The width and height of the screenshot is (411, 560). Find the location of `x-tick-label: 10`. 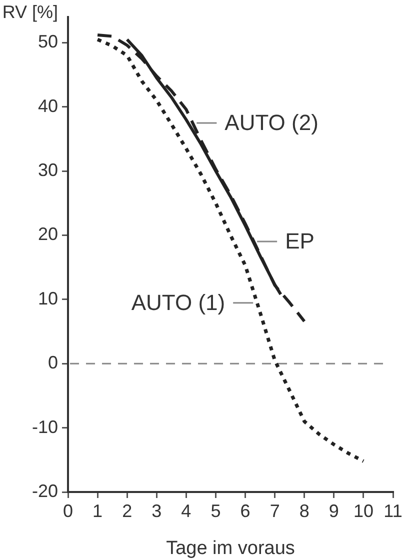

x-tick-label: 10 is located at coordinates (363, 510).